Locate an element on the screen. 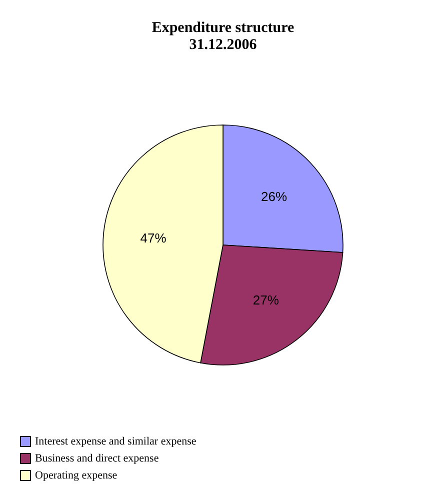  legend-label: Operating expense is located at coordinates (76, 476).